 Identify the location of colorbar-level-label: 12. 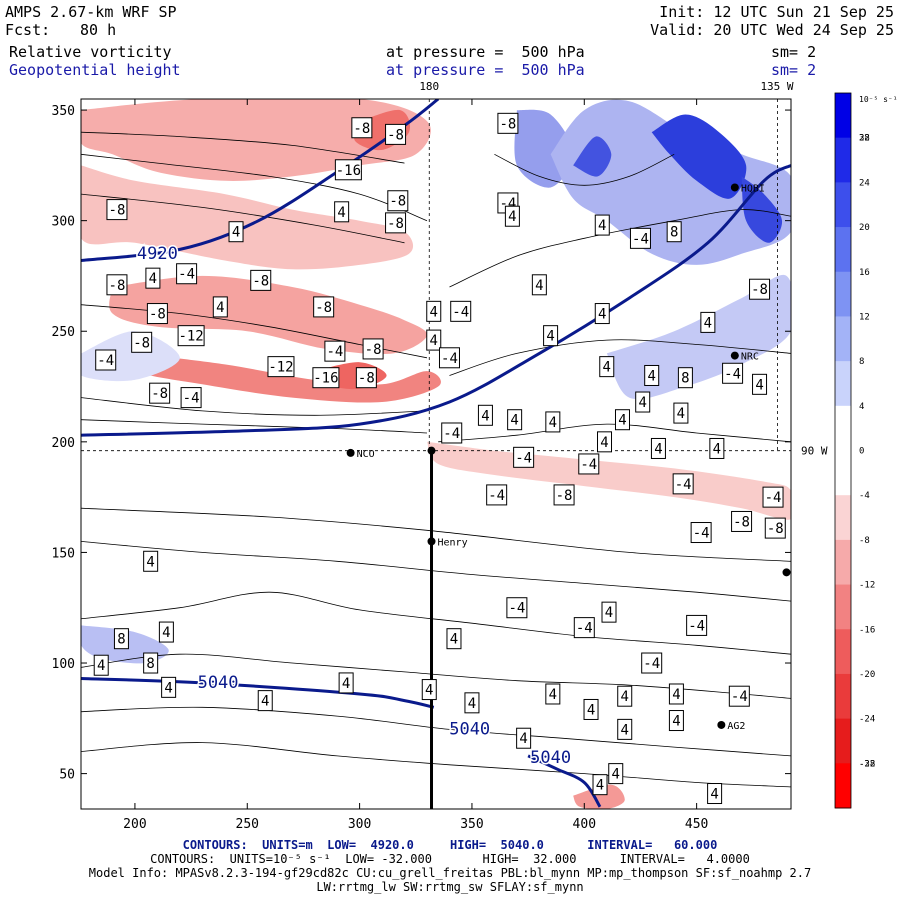
(864, 317).